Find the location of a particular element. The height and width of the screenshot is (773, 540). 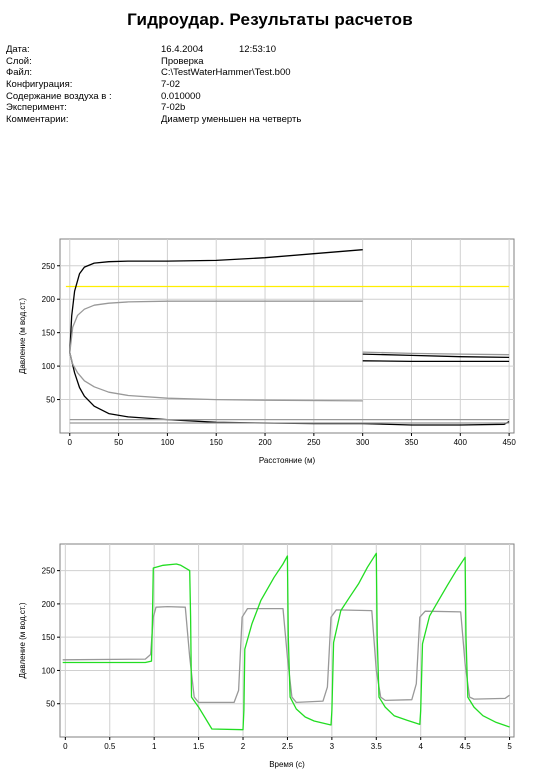

meta-key: Файл: is located at coordinates (19, 73).